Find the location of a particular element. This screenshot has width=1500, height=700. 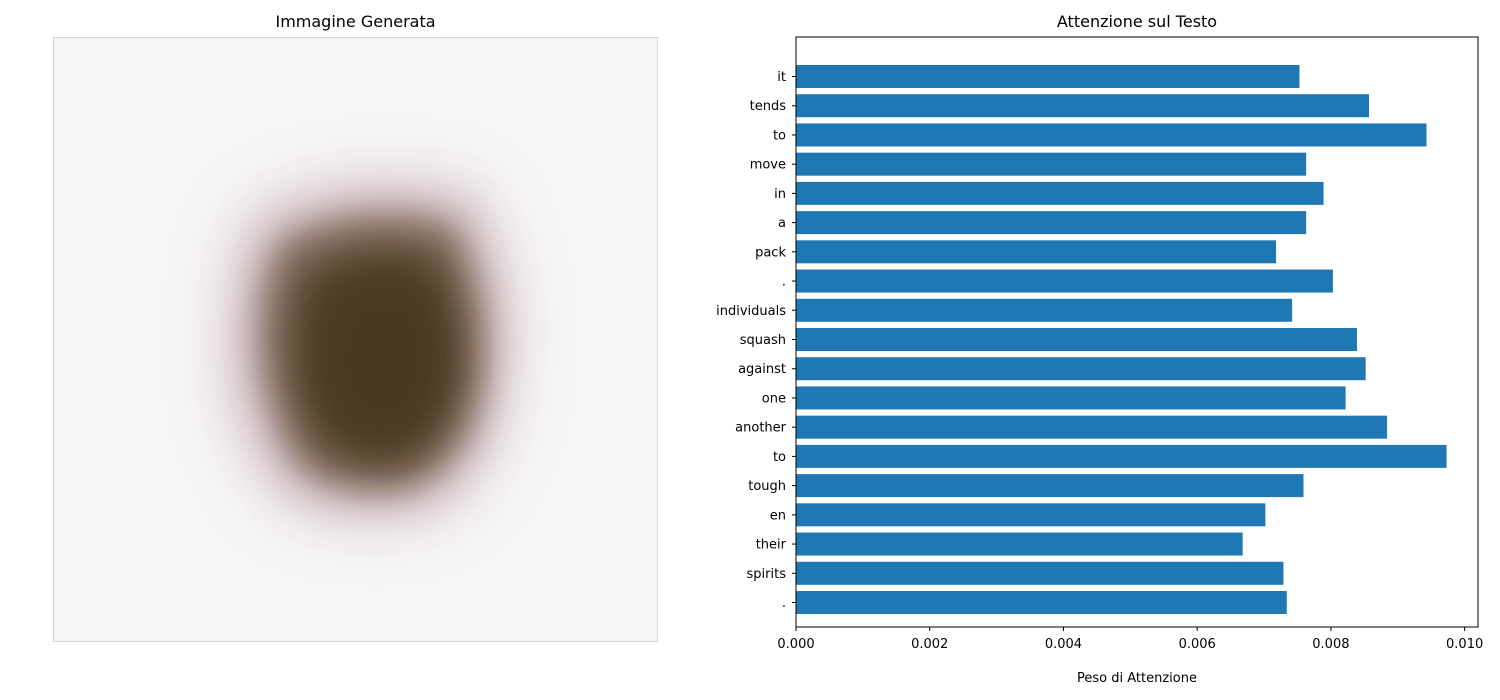

x-tick-label: 0.000 is located at coordinates (795, 644).